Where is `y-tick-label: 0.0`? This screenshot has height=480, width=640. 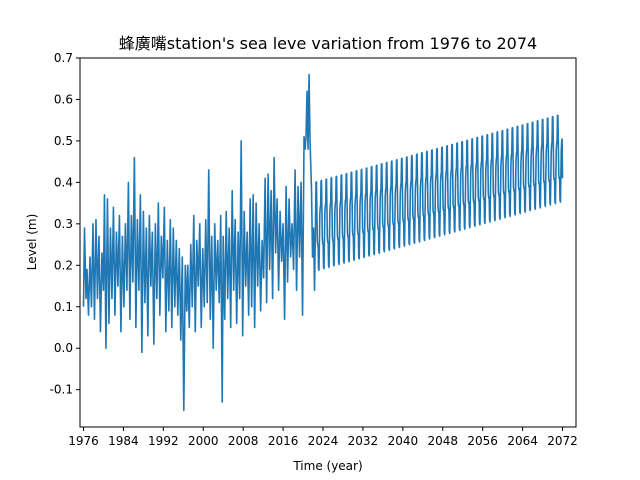
y-tick-label: 0.0 is located at coordinates (63, 348).